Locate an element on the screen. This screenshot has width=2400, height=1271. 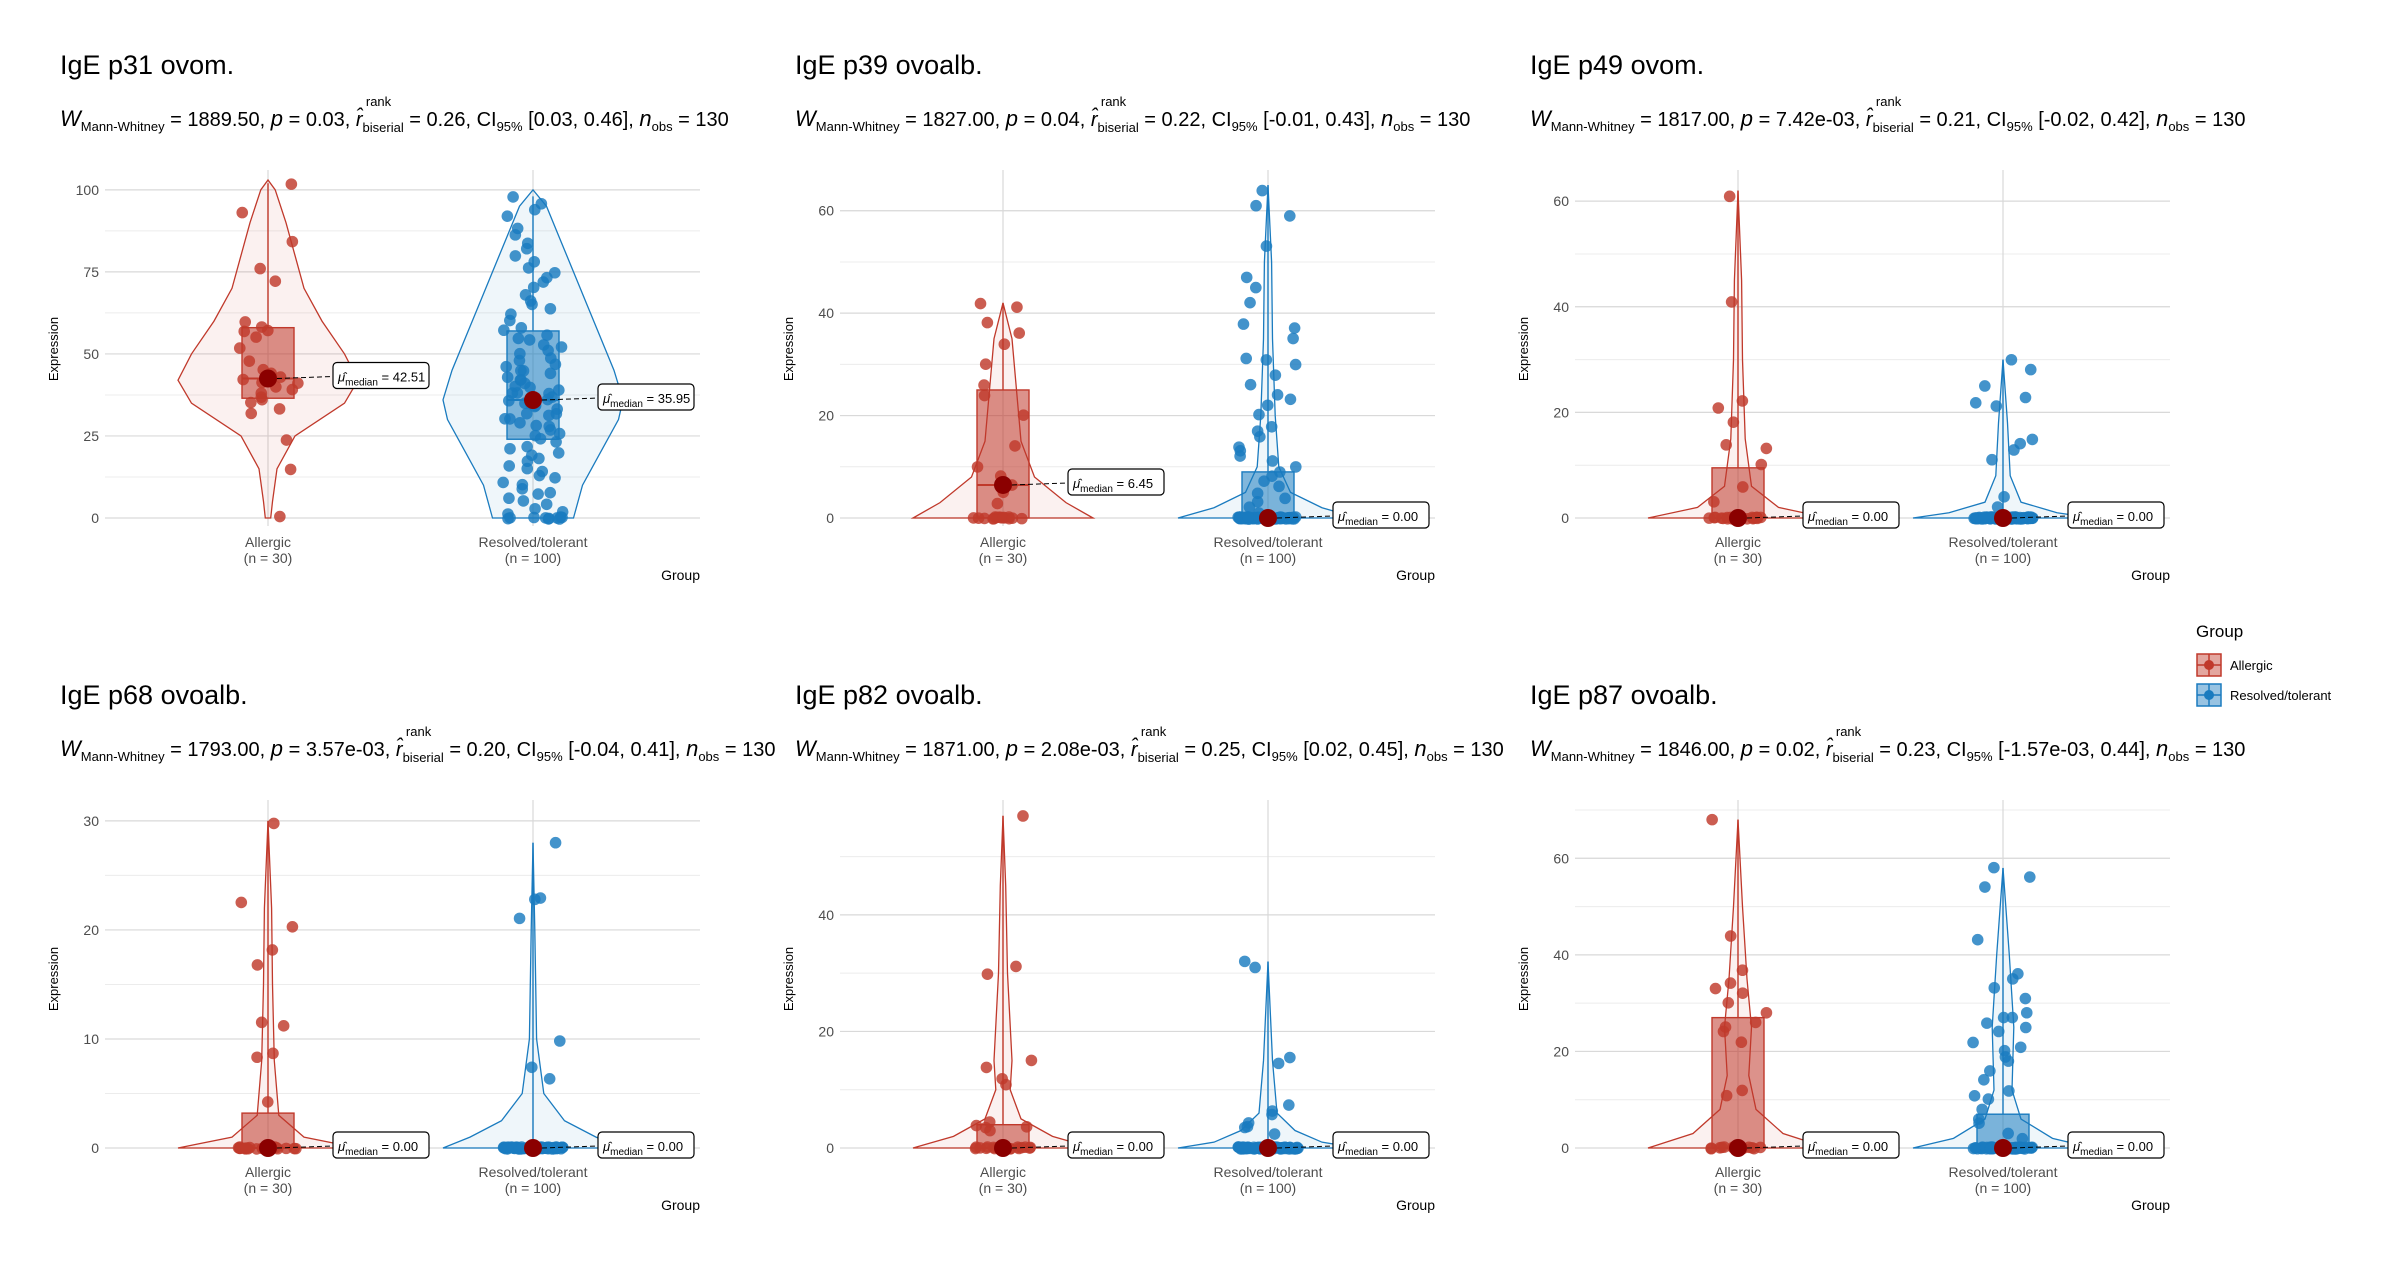
y-tick-label: 30 is located at coordinates (91, 821).